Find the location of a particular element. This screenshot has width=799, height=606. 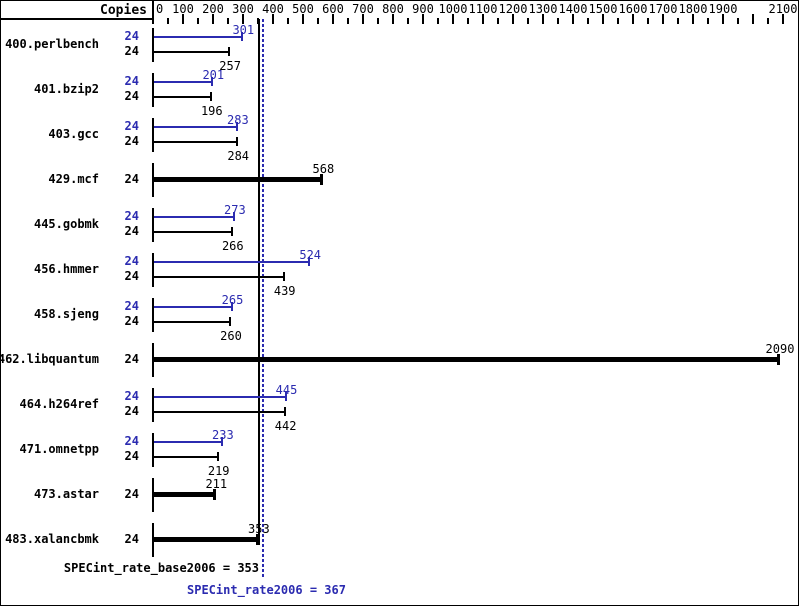

benchmark-label: 471.omnetpp is located at coordinates (59, 449).